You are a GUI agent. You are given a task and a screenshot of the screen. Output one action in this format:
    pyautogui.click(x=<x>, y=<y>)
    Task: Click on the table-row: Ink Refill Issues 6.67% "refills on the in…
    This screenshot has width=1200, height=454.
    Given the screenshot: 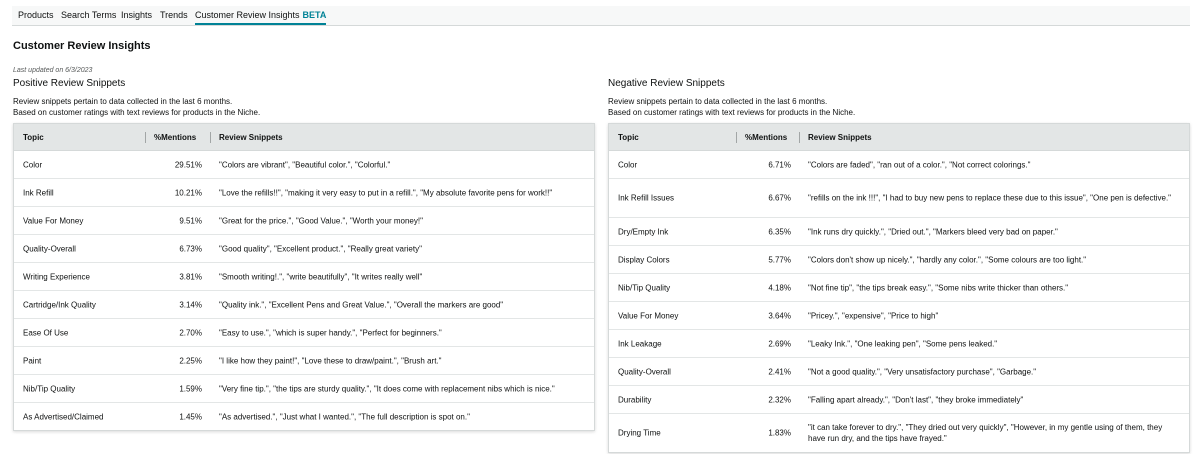 What is the action you would take?
    pyautogui.click(x=899, y=198)
    